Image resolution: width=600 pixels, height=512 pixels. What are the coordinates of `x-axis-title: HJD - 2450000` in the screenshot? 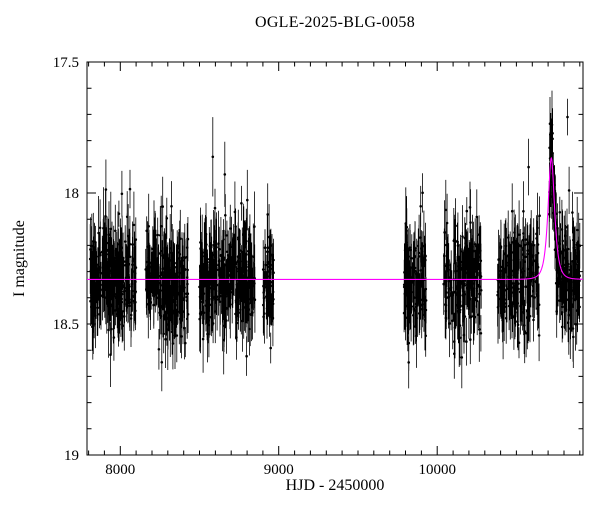 It's located at (335, 485).